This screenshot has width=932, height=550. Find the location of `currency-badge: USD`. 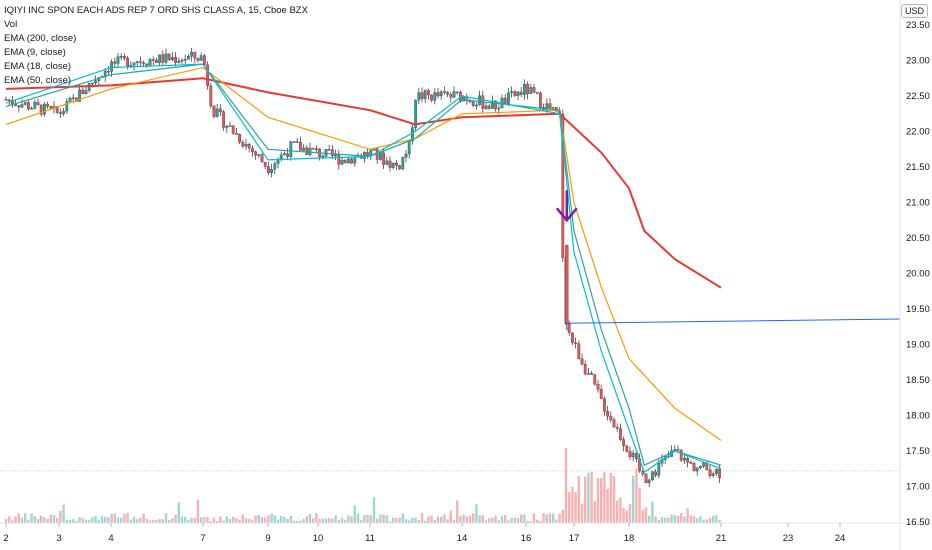

currency-badge: USD is located at coordinates (914, 11).